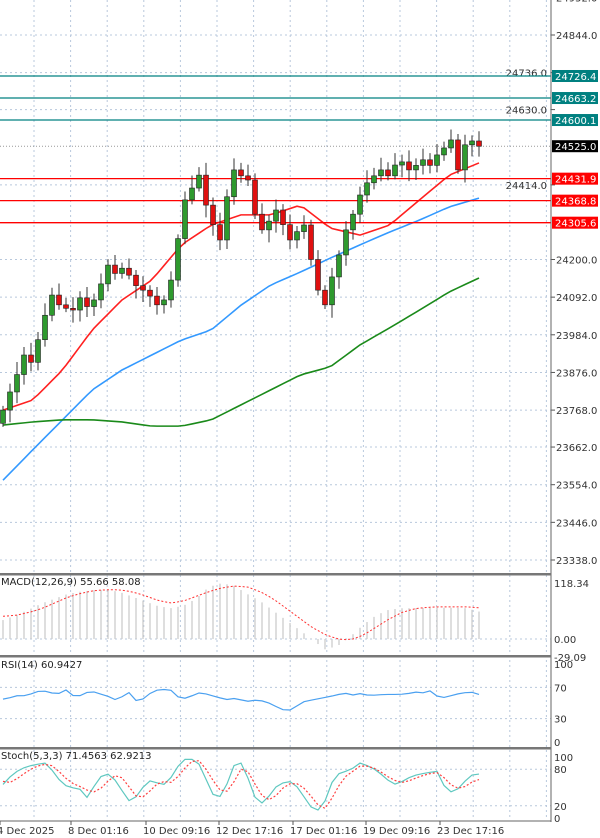 The width and height of the screenshot is (600, 838). Describe the element at coordinates (576, 2) in the screenshot. I see `price-tick-label: 24952.0` at that location.